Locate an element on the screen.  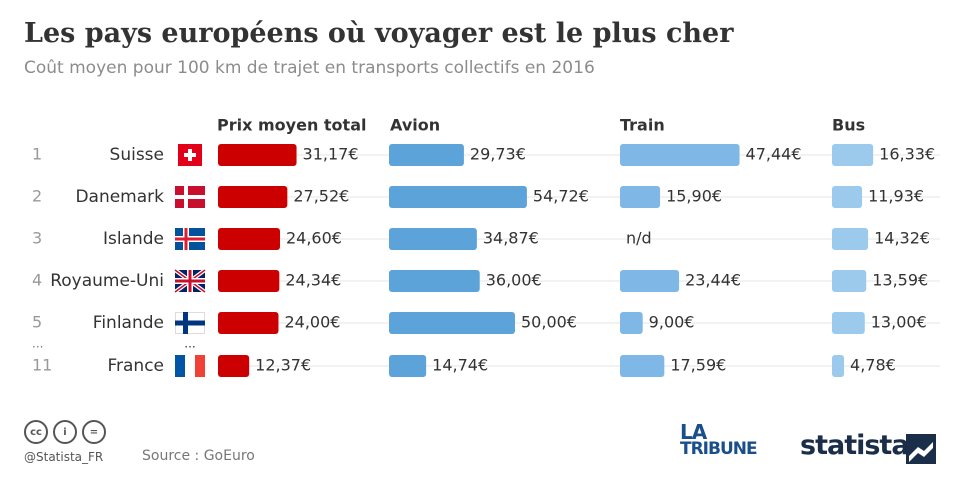
value-label: 27,52€ is located at coordinates (321, 196).